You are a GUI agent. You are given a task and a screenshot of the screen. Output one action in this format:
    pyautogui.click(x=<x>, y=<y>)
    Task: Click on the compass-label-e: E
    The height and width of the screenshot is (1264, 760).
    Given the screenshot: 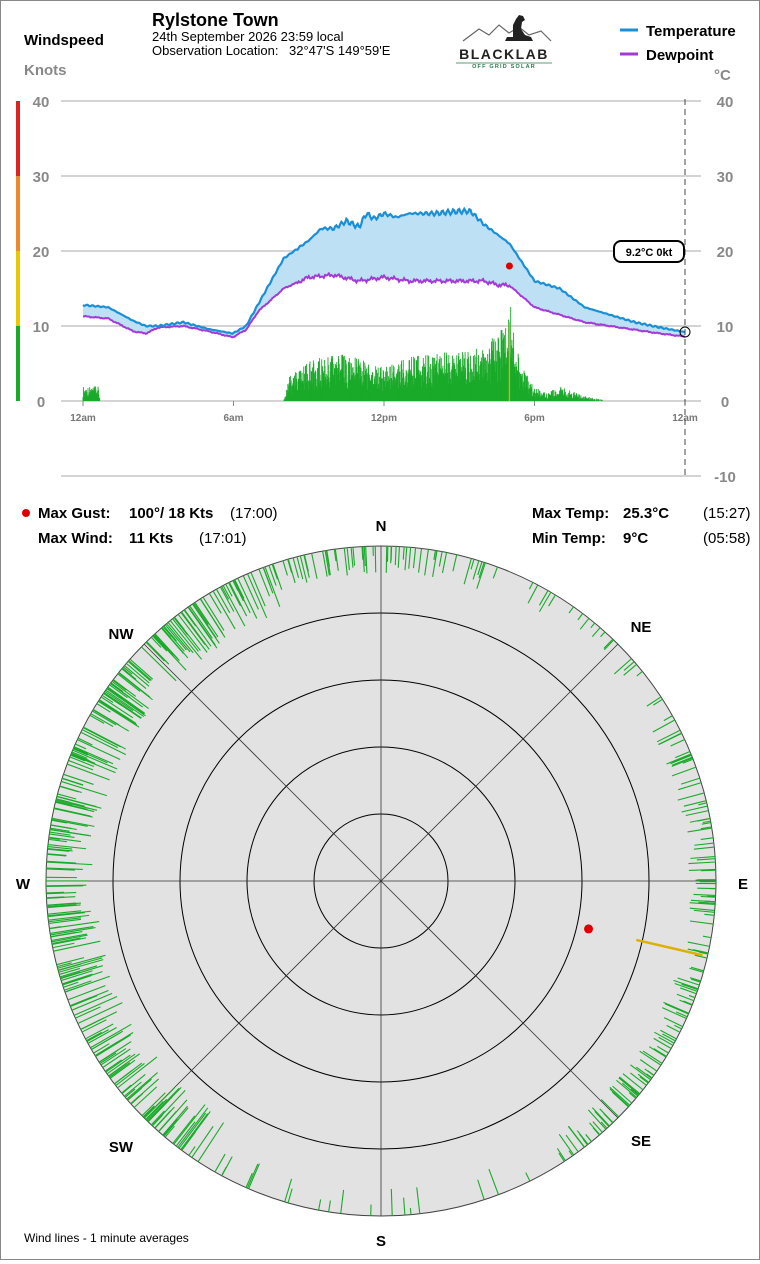 What is the action you would take?
    pyautogui.click(x=743, y=884)
    